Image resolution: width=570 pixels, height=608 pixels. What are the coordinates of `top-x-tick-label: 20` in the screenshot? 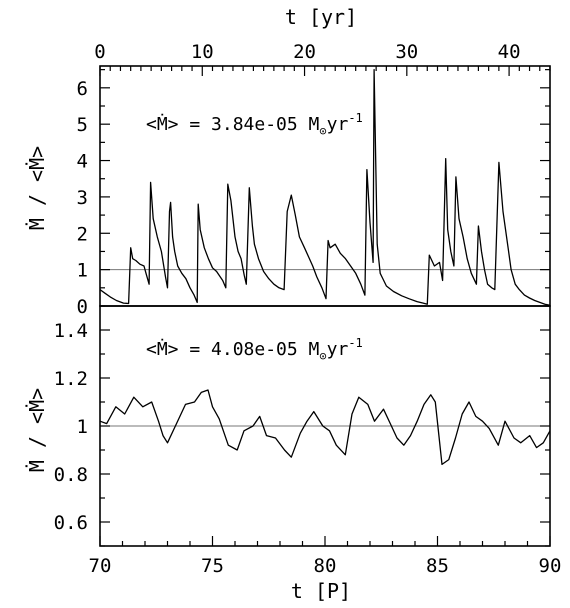 It's located at (304, 52).